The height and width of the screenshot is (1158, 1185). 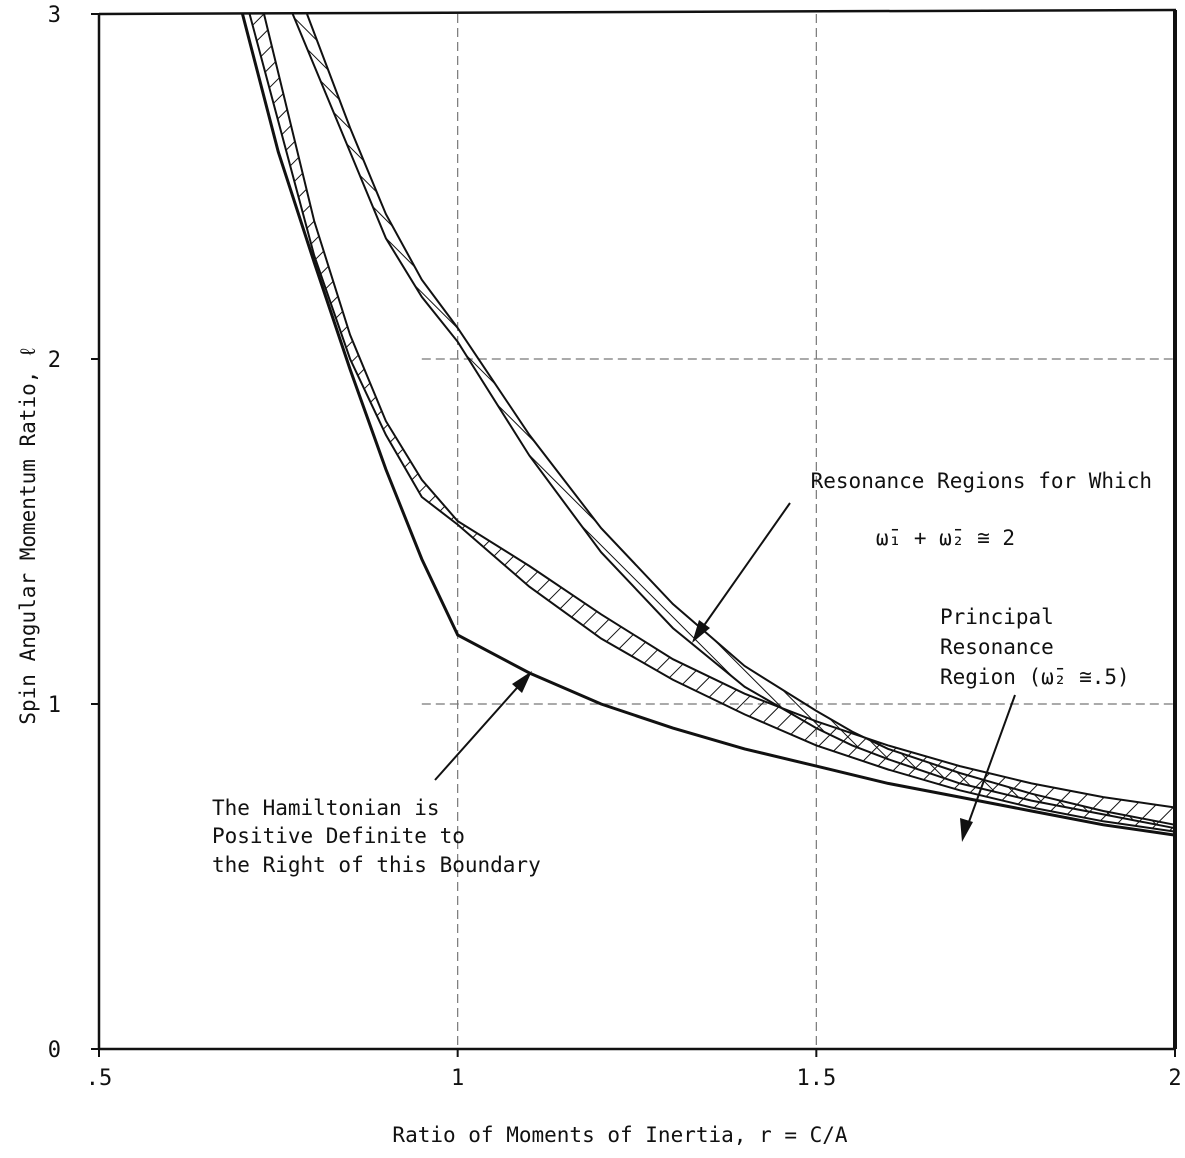 I want to click on principal-line-3: Region (ω̄₂ ≅.5), so click(x=1035, y=677).